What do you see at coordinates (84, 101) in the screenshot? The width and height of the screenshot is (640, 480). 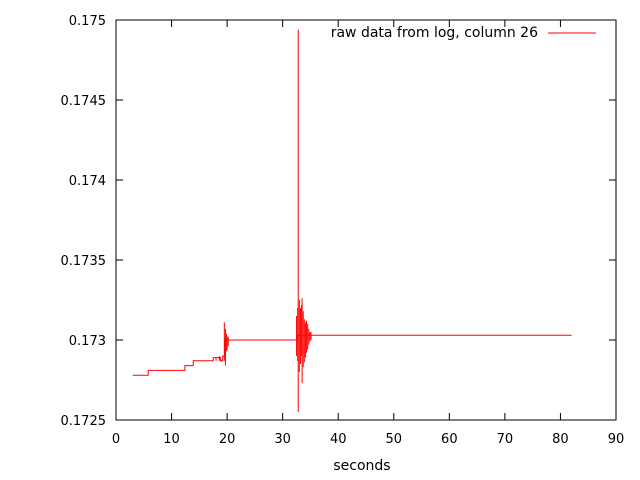 I see `y-tick-label: 0.1745` at bounding box center [84, 101].